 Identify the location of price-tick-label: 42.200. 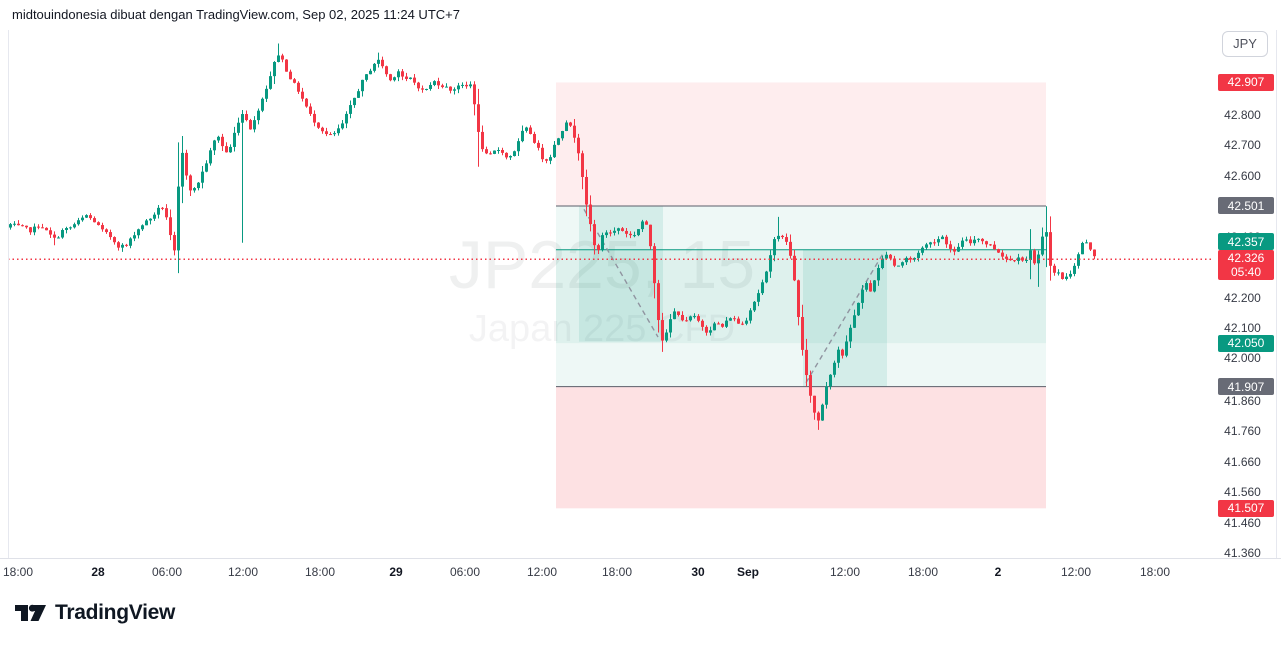
(1242, 297).